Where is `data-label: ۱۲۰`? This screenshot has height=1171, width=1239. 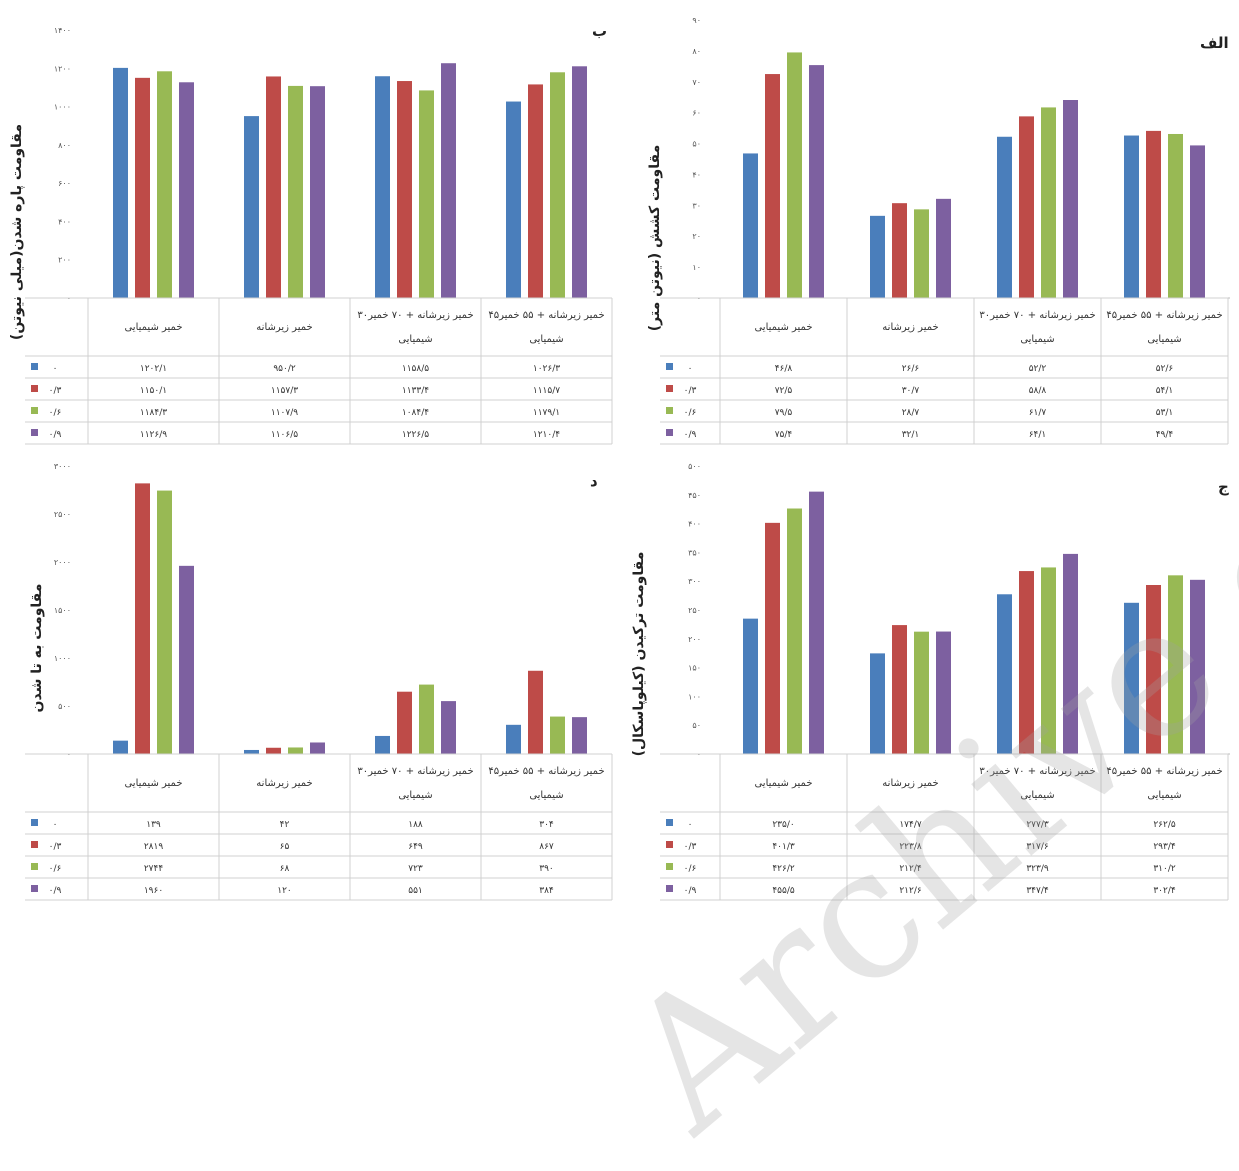 data-label: ۱۲۰ is located at coordinates (284, 891).